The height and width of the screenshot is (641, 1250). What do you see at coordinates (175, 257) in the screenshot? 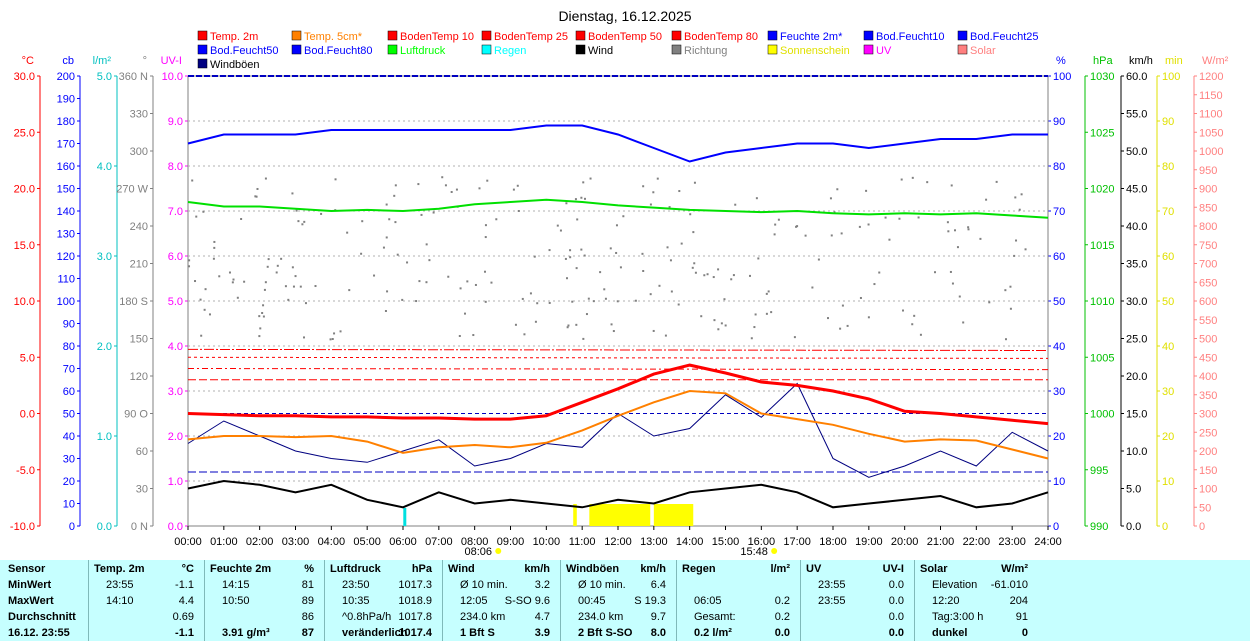
I see `axis-tick-label: 6.0` at bounding box center [175, 257].